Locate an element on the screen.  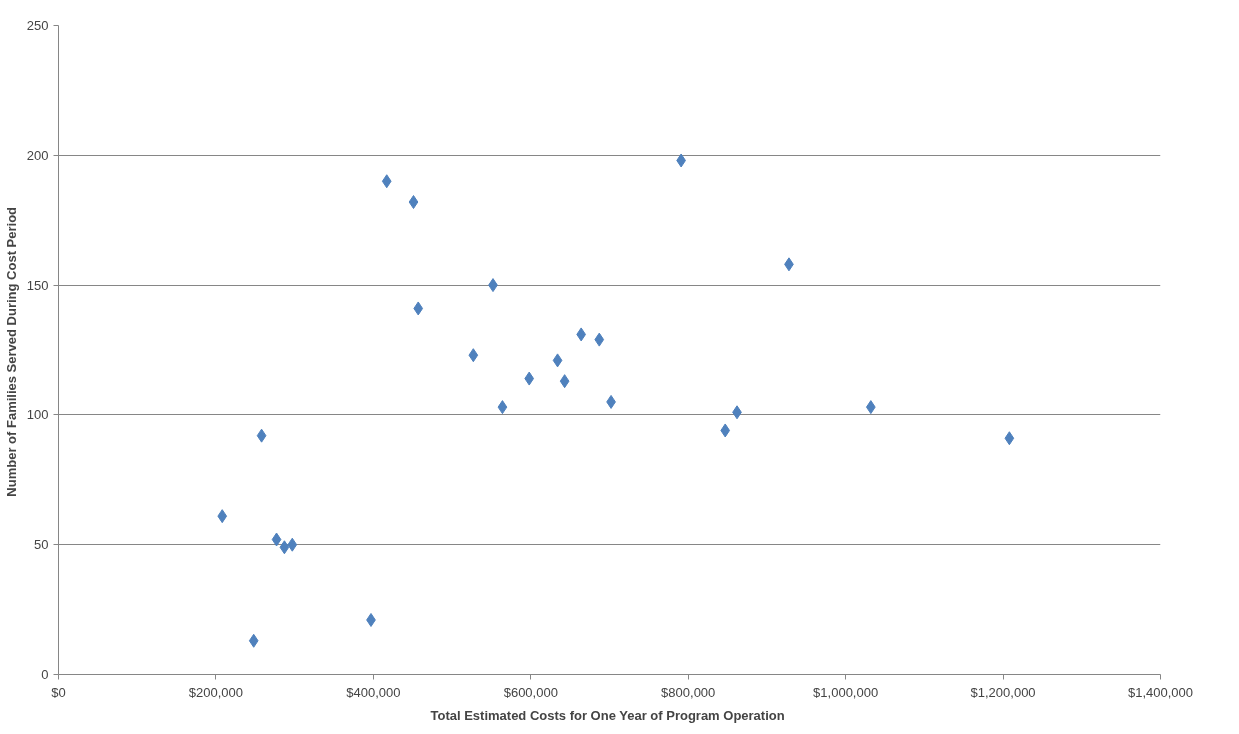
x-tick-label: $200,000 is located at coordinates (216, 692).